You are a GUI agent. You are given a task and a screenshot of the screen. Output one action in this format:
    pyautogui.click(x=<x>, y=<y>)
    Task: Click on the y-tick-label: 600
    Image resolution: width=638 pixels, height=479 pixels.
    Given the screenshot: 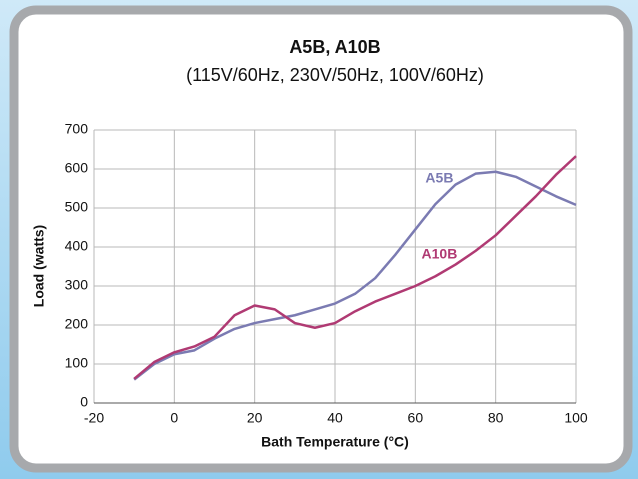 What is the action you would take?
    pyautogui.click(x=77, y=168)
    